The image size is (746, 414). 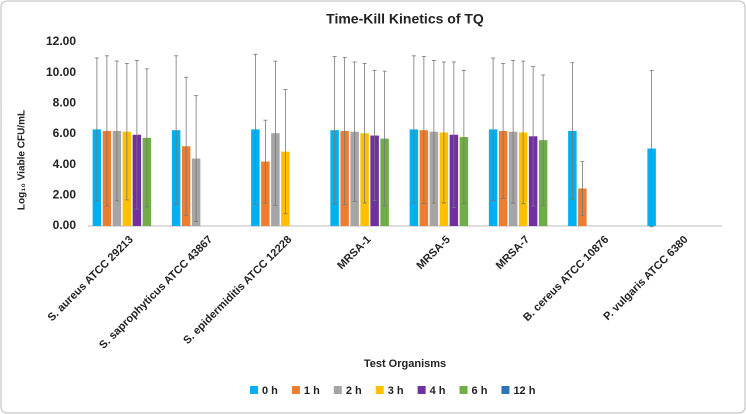 What do you see at coordinates (405, 364) in the screenshot?
I see `x-axis-label: Test Organisms` at bounding box center [405, 364].